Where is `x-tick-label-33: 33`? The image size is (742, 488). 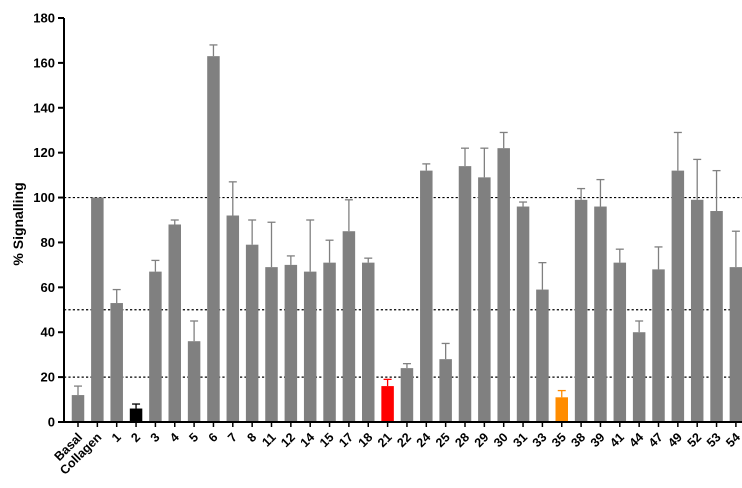 x-tick-label-33: 33 is located at coordinates (540, 440).